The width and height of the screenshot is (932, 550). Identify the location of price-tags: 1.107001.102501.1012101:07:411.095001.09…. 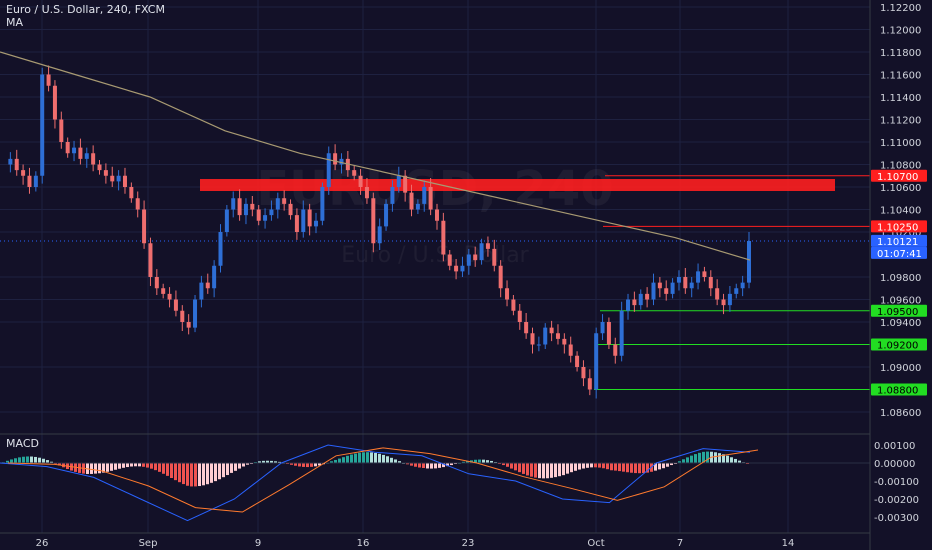
(899, 283).